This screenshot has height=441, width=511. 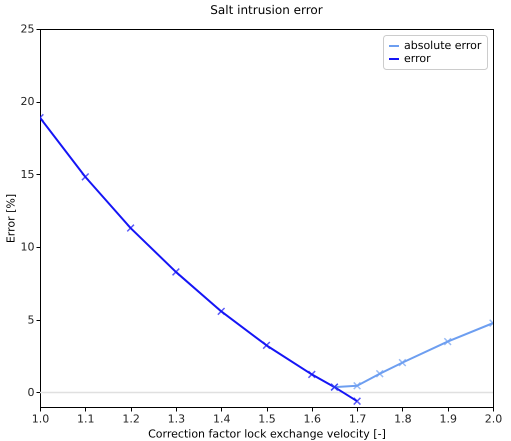 What do you see at coordinates (266, 10) in the screenshot?
I see `chart-title: Salt intrusion error` at bounding box center [266, 10].